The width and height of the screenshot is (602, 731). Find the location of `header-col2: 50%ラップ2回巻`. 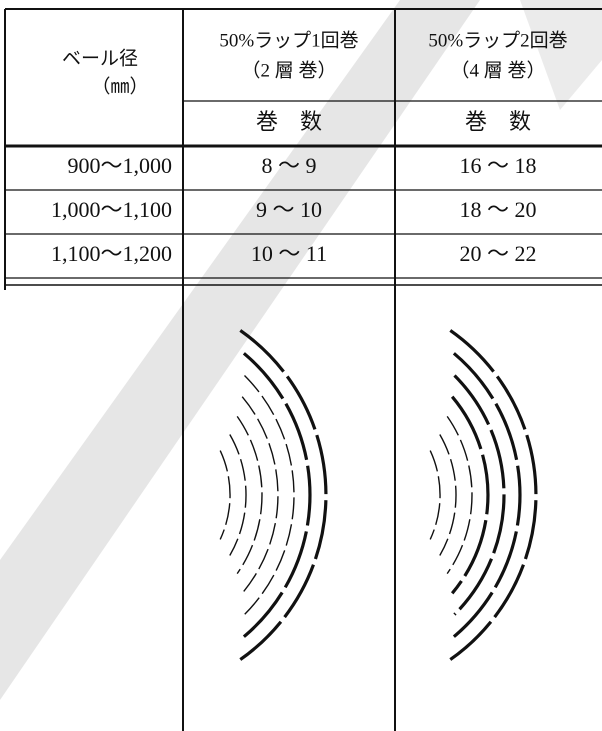

header-col2: 50%ラップ2回巻 is located at coordinates (497, 40).